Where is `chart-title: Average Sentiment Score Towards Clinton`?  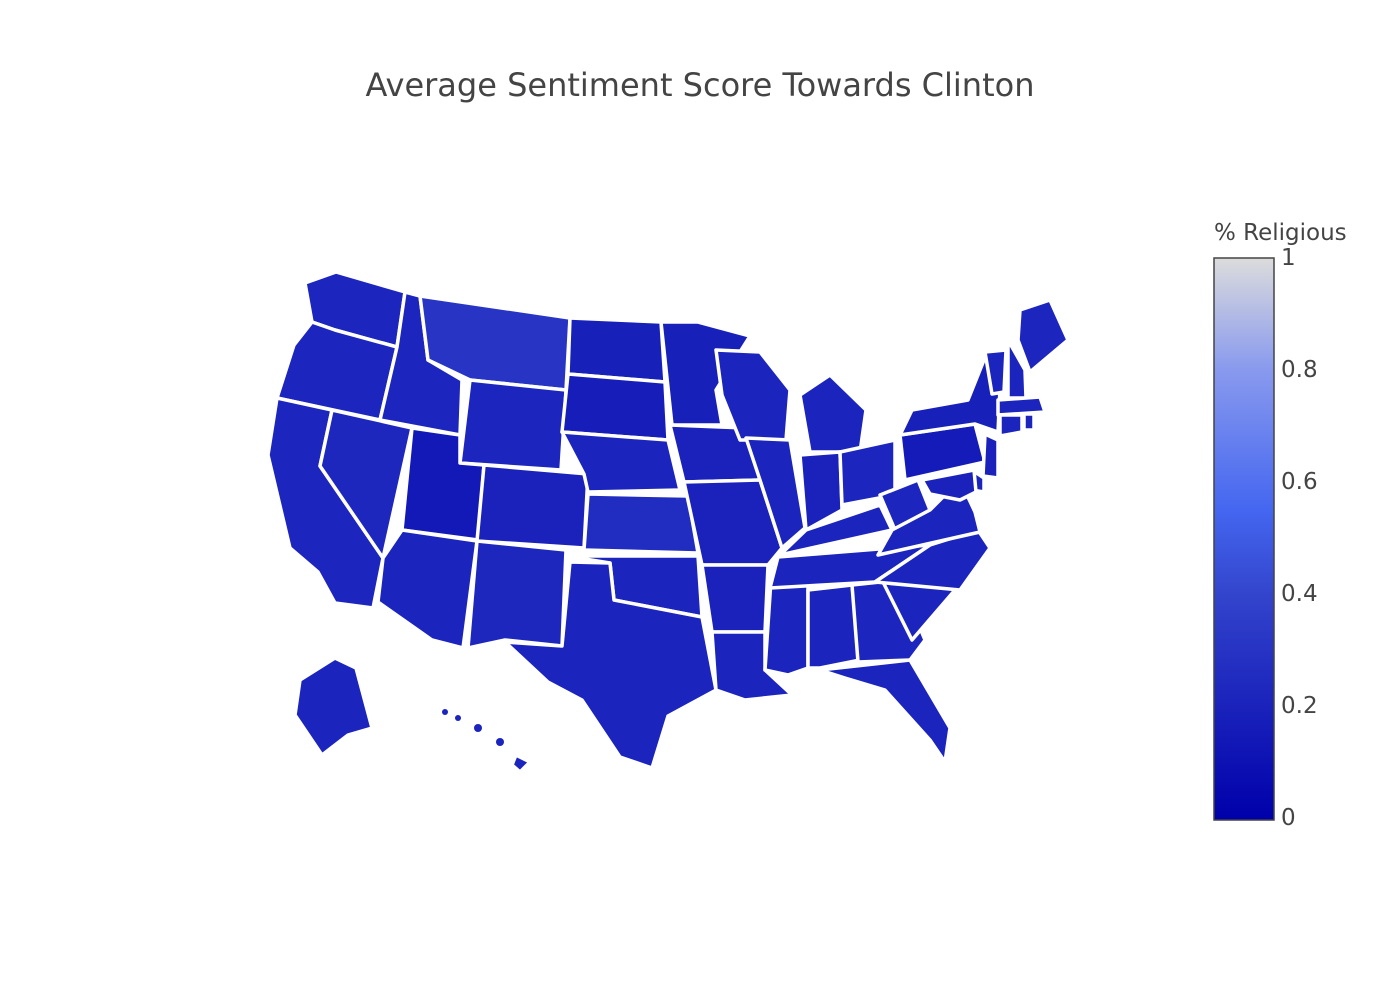
chart-title: Average Sentiment Score Towards Clinton is located at coordinates (700, 85).